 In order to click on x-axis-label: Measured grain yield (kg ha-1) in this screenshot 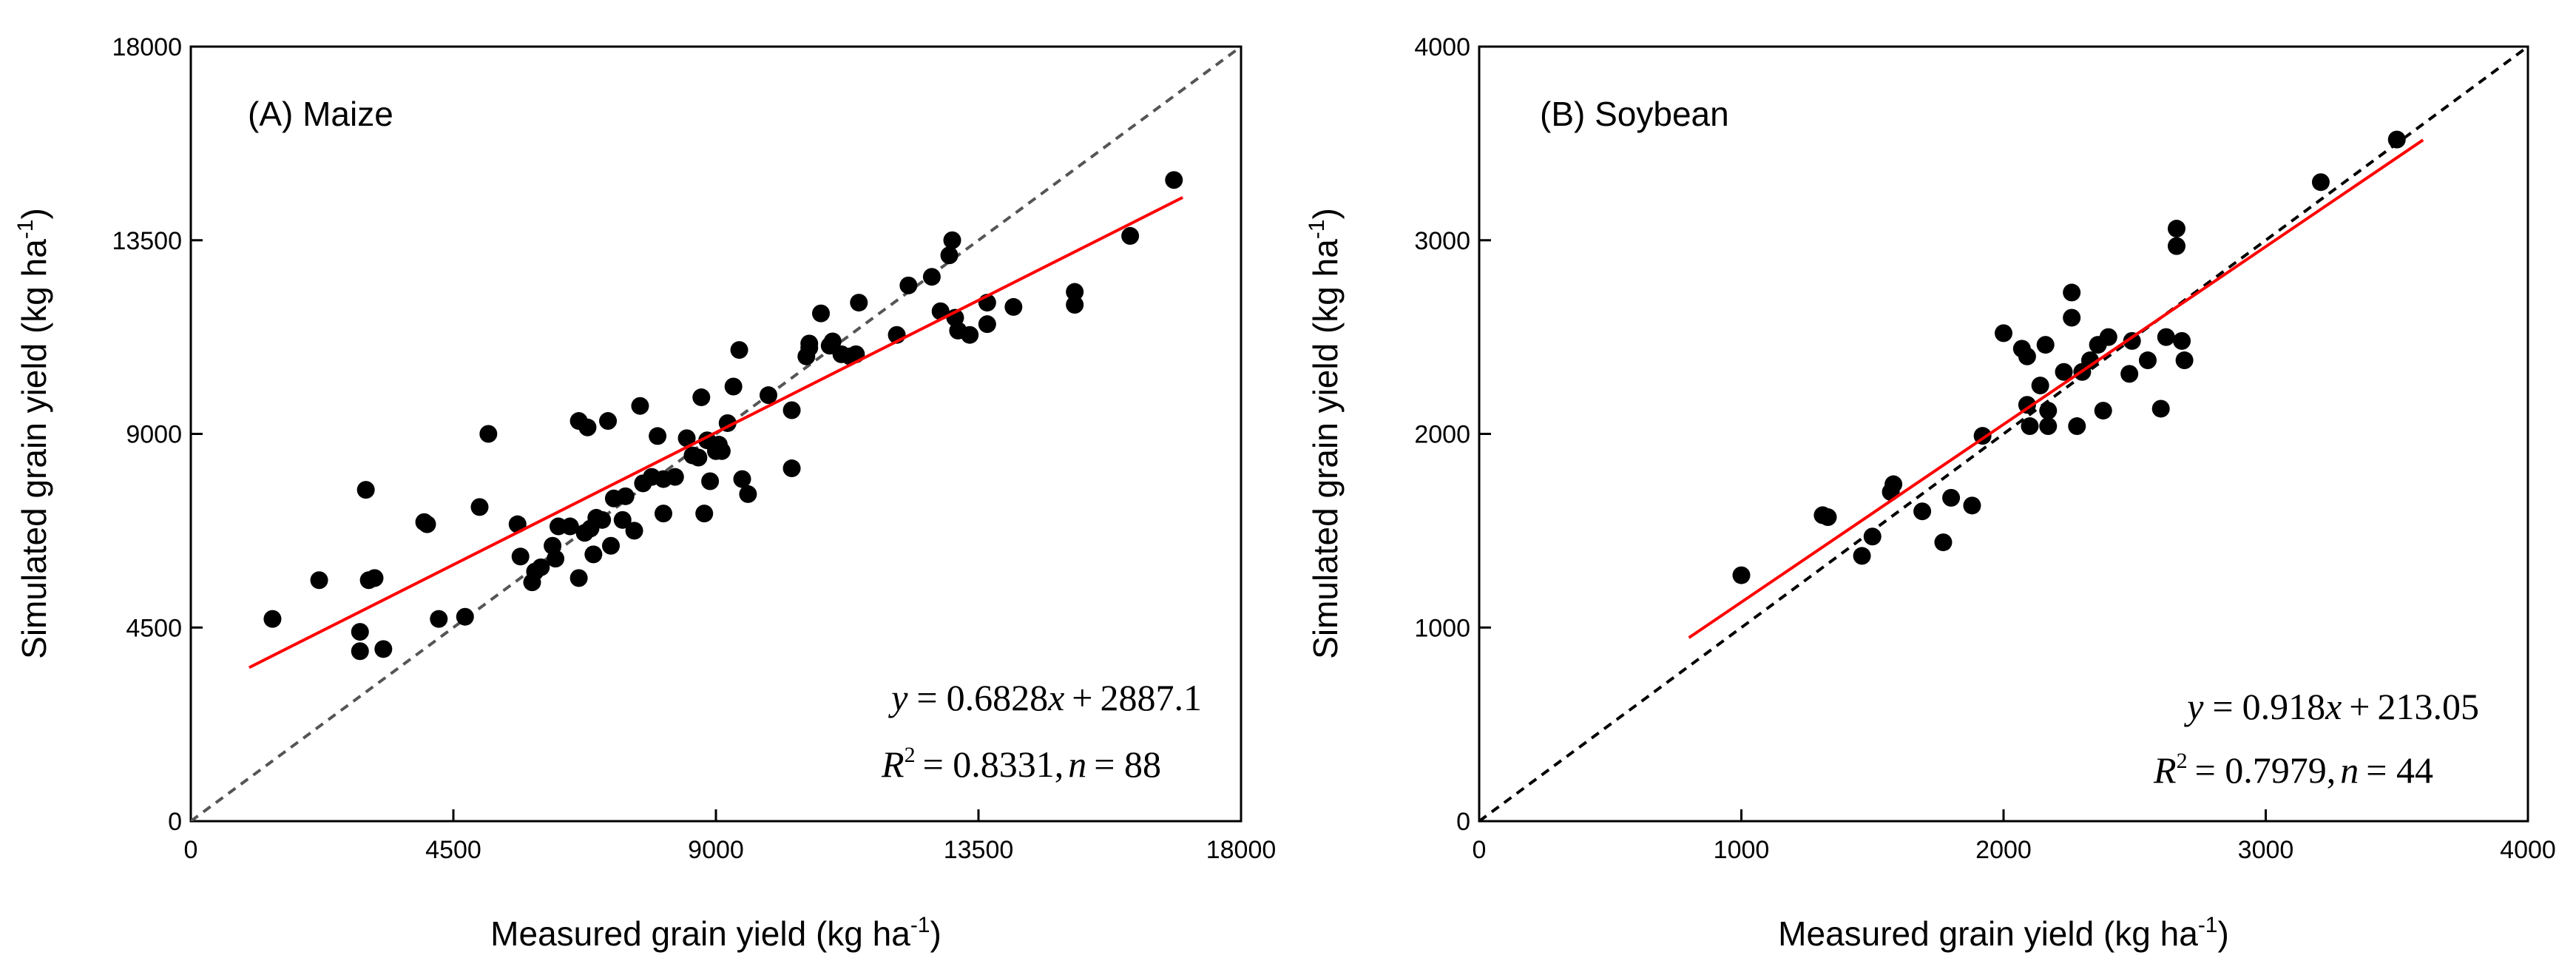, I will do `click(2003, 933)`.